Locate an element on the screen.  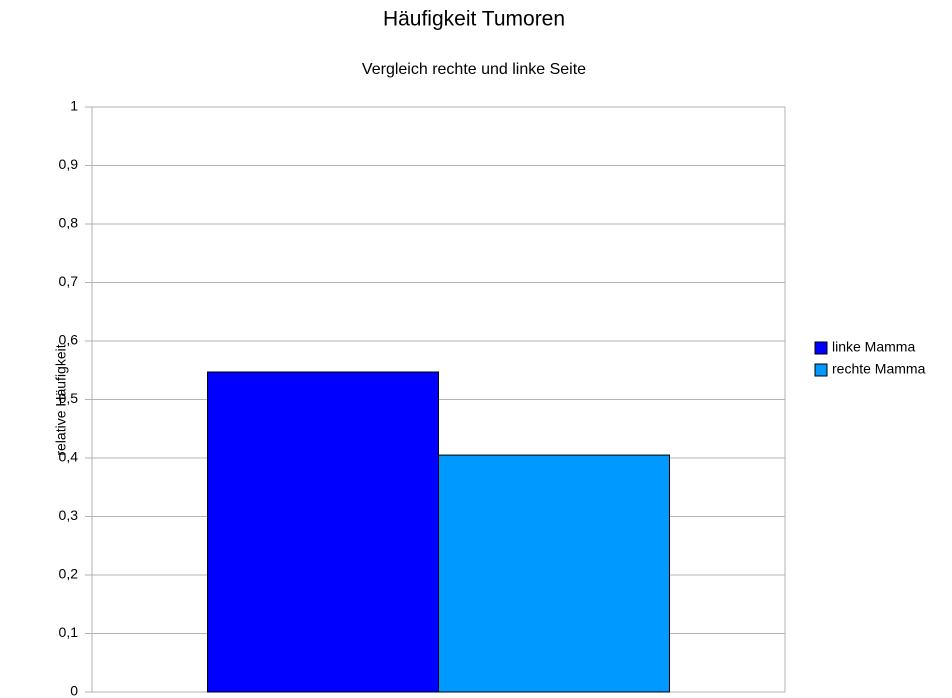
y-tick-label: 0,7 is located at coordinates (69, 281).